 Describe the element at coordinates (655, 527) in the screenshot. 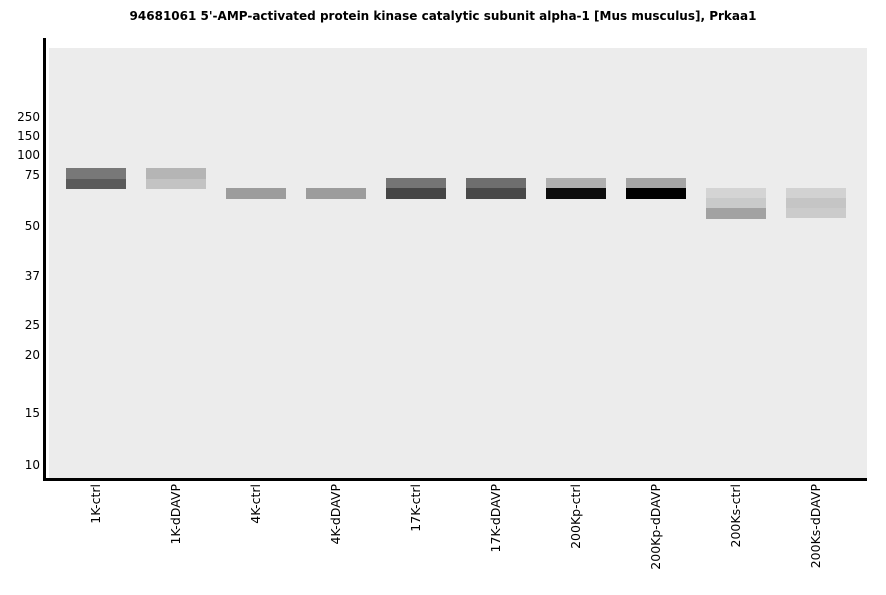

I see `lane-label-200Kp-dDAVP: 200Kp-dDAVP` at that location.